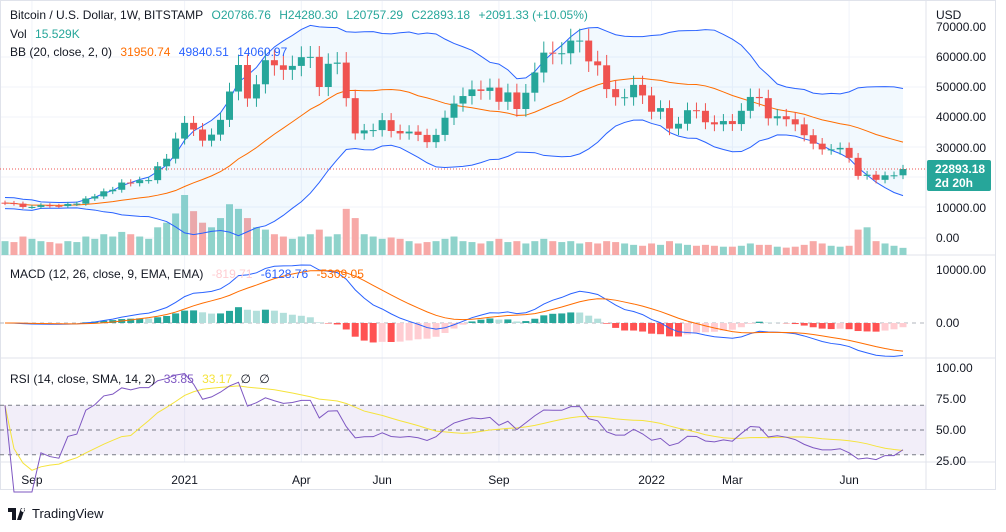 This screenshot has height=532, width=1006. What do you see at coordinates (61, 52) in the screenshot?
I see `bb-label: BB (20, close, 2, 0)` at bounding box center [61, 52].